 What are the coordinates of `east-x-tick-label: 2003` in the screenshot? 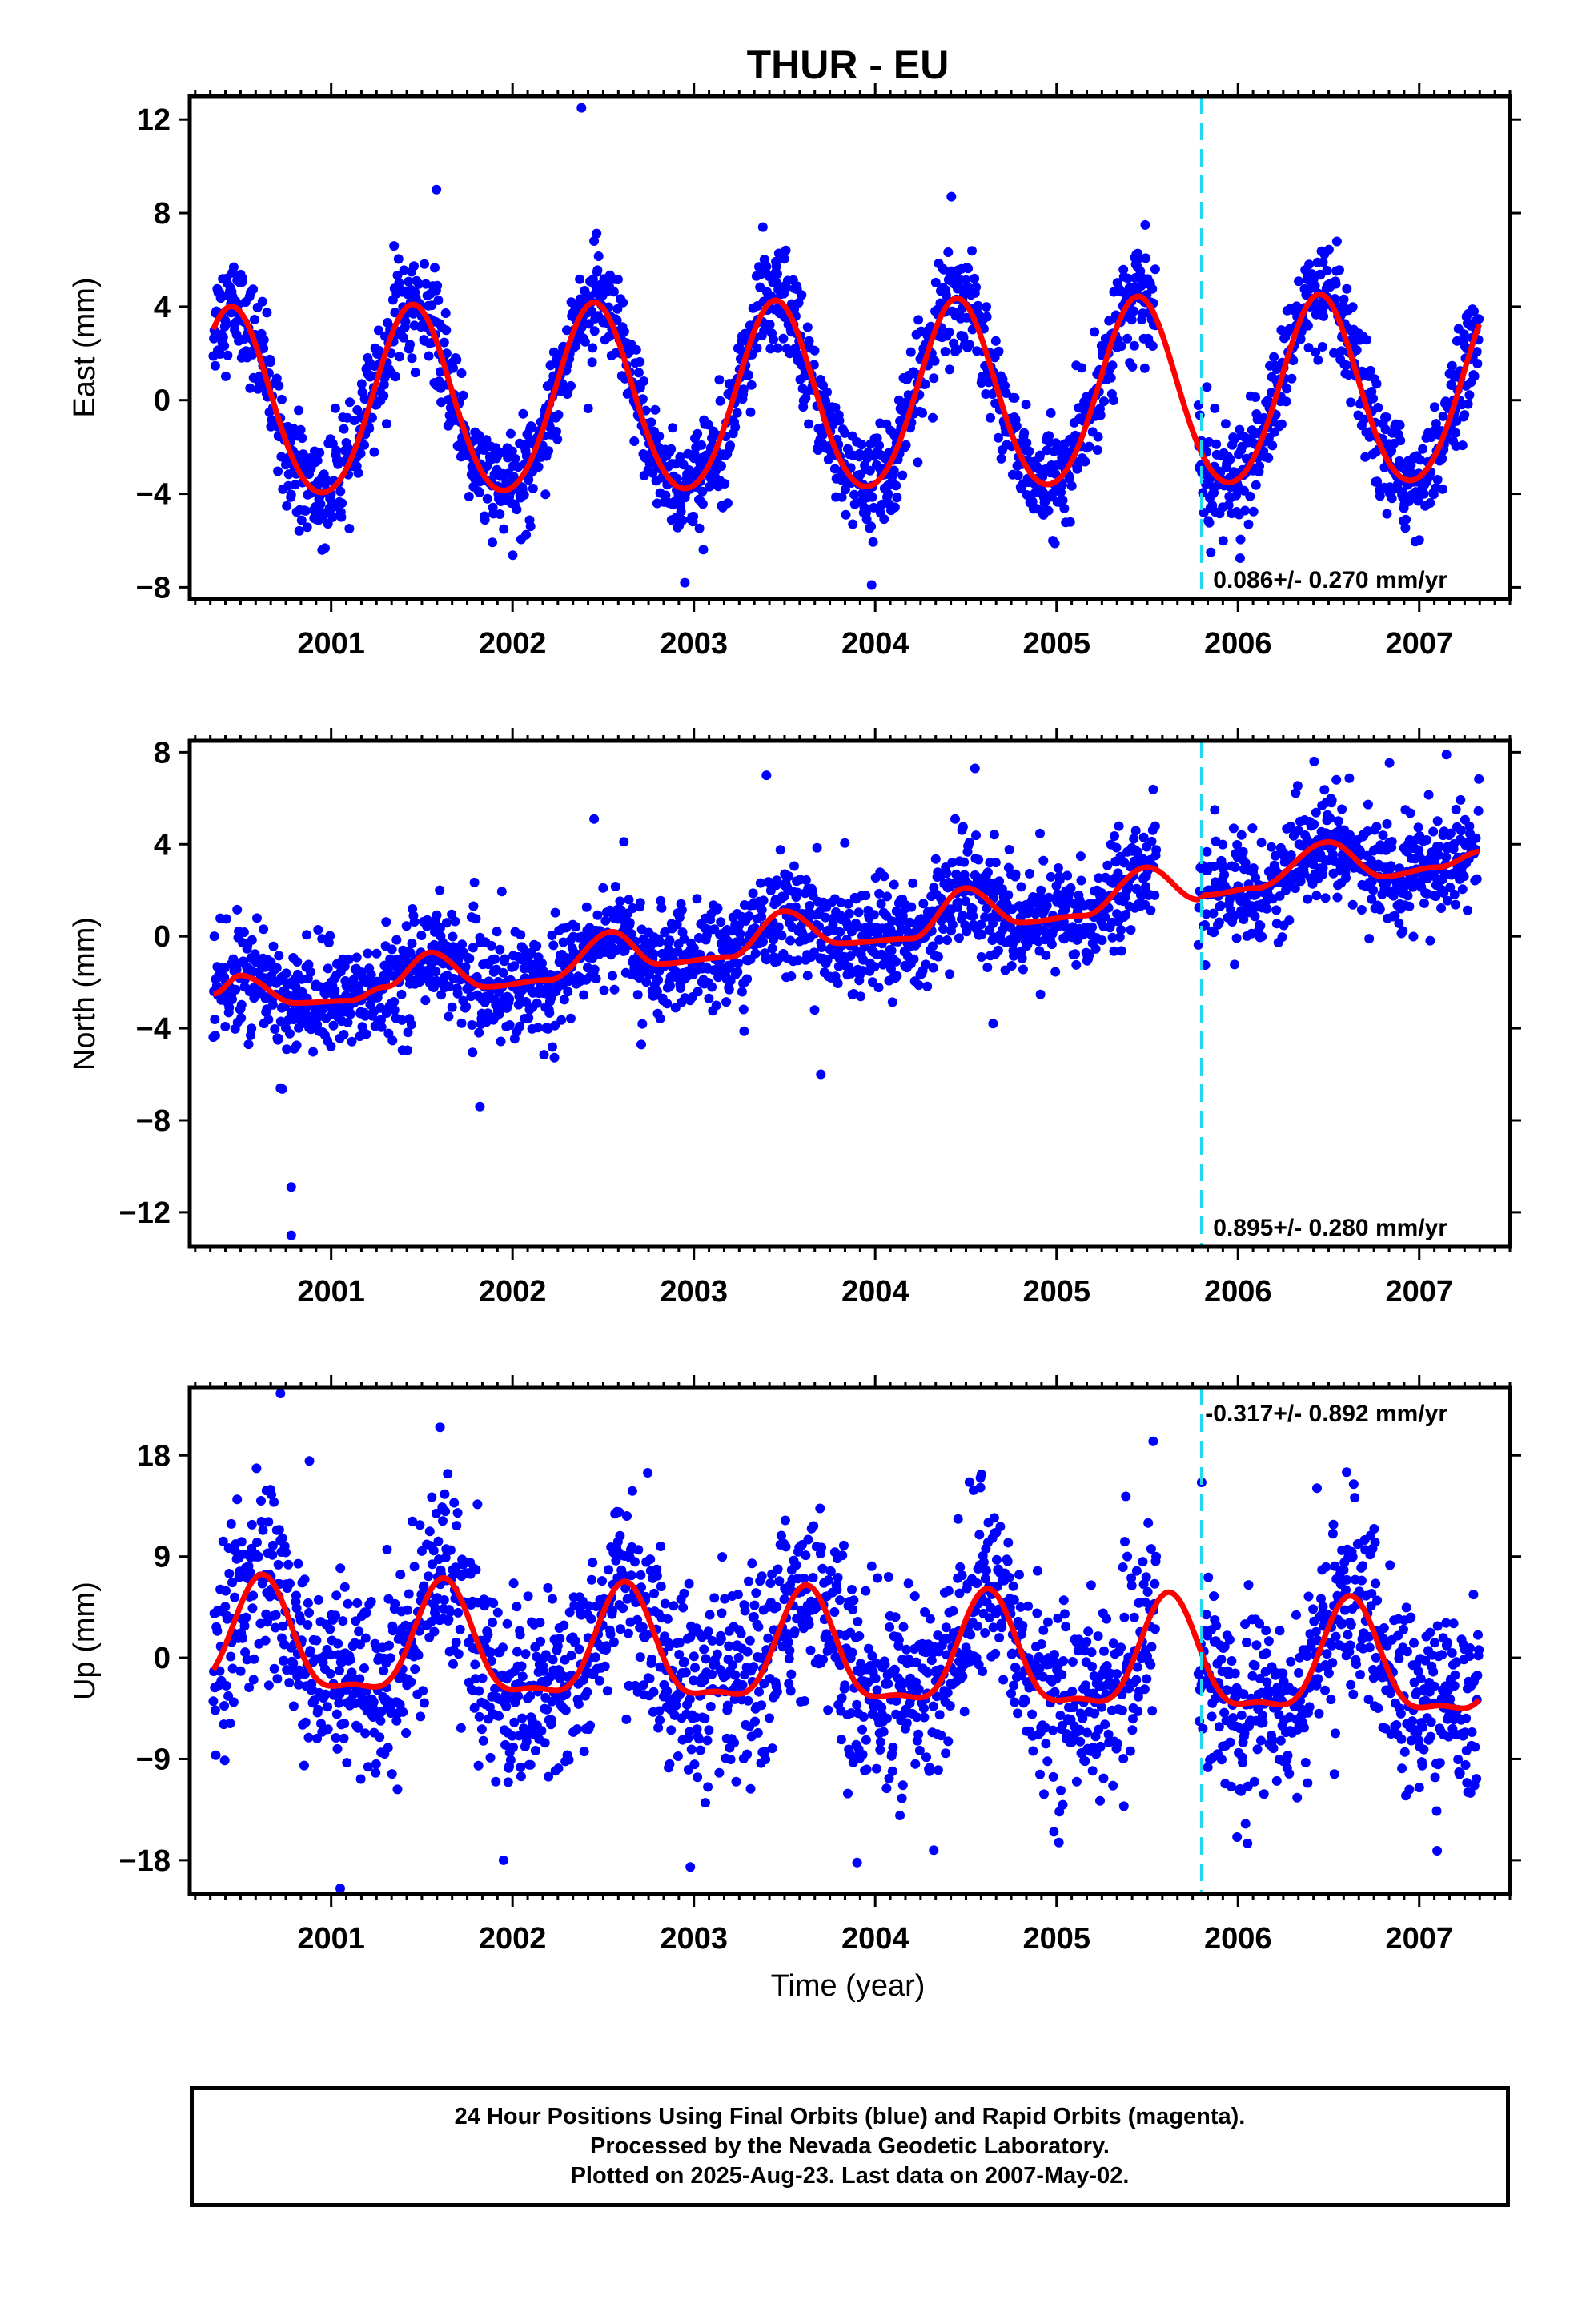 It's located at (694, 644).